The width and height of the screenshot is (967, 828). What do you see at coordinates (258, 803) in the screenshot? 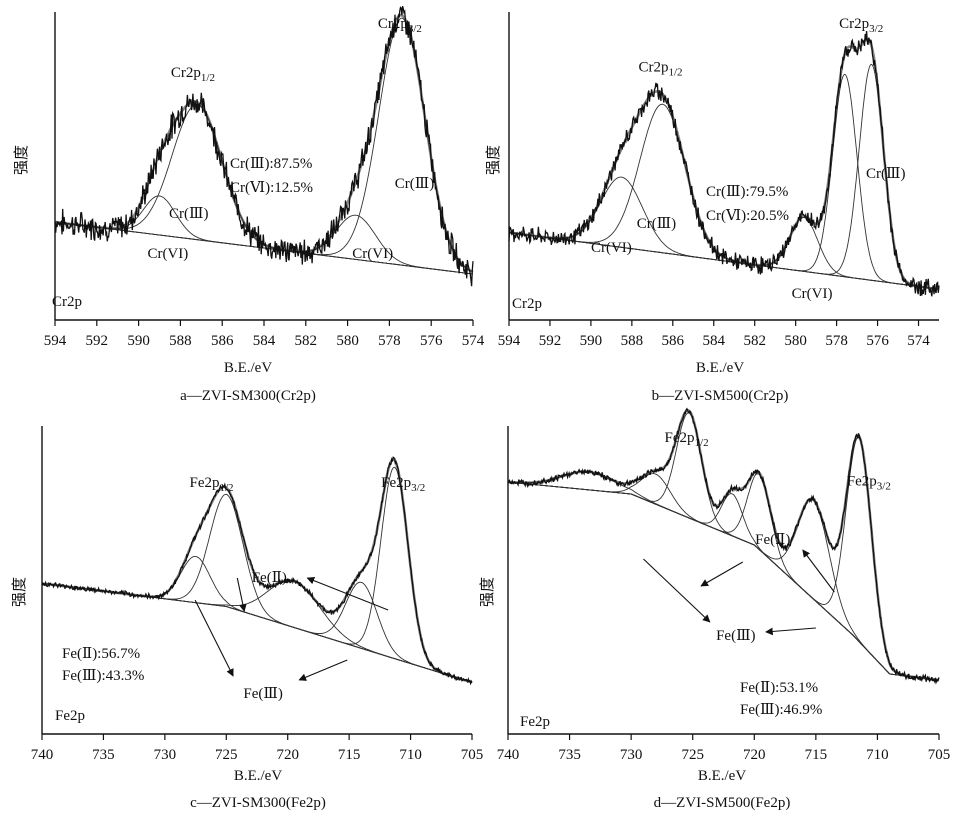
I see `panel-caption: c—ZVI-SM300(Fe2p)` at bounding box center [258, 803].